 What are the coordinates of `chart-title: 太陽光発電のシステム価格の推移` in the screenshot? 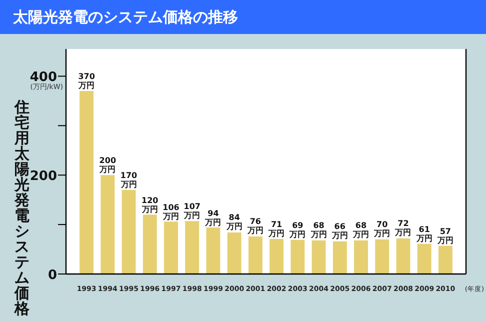 It's located at (125, 17).